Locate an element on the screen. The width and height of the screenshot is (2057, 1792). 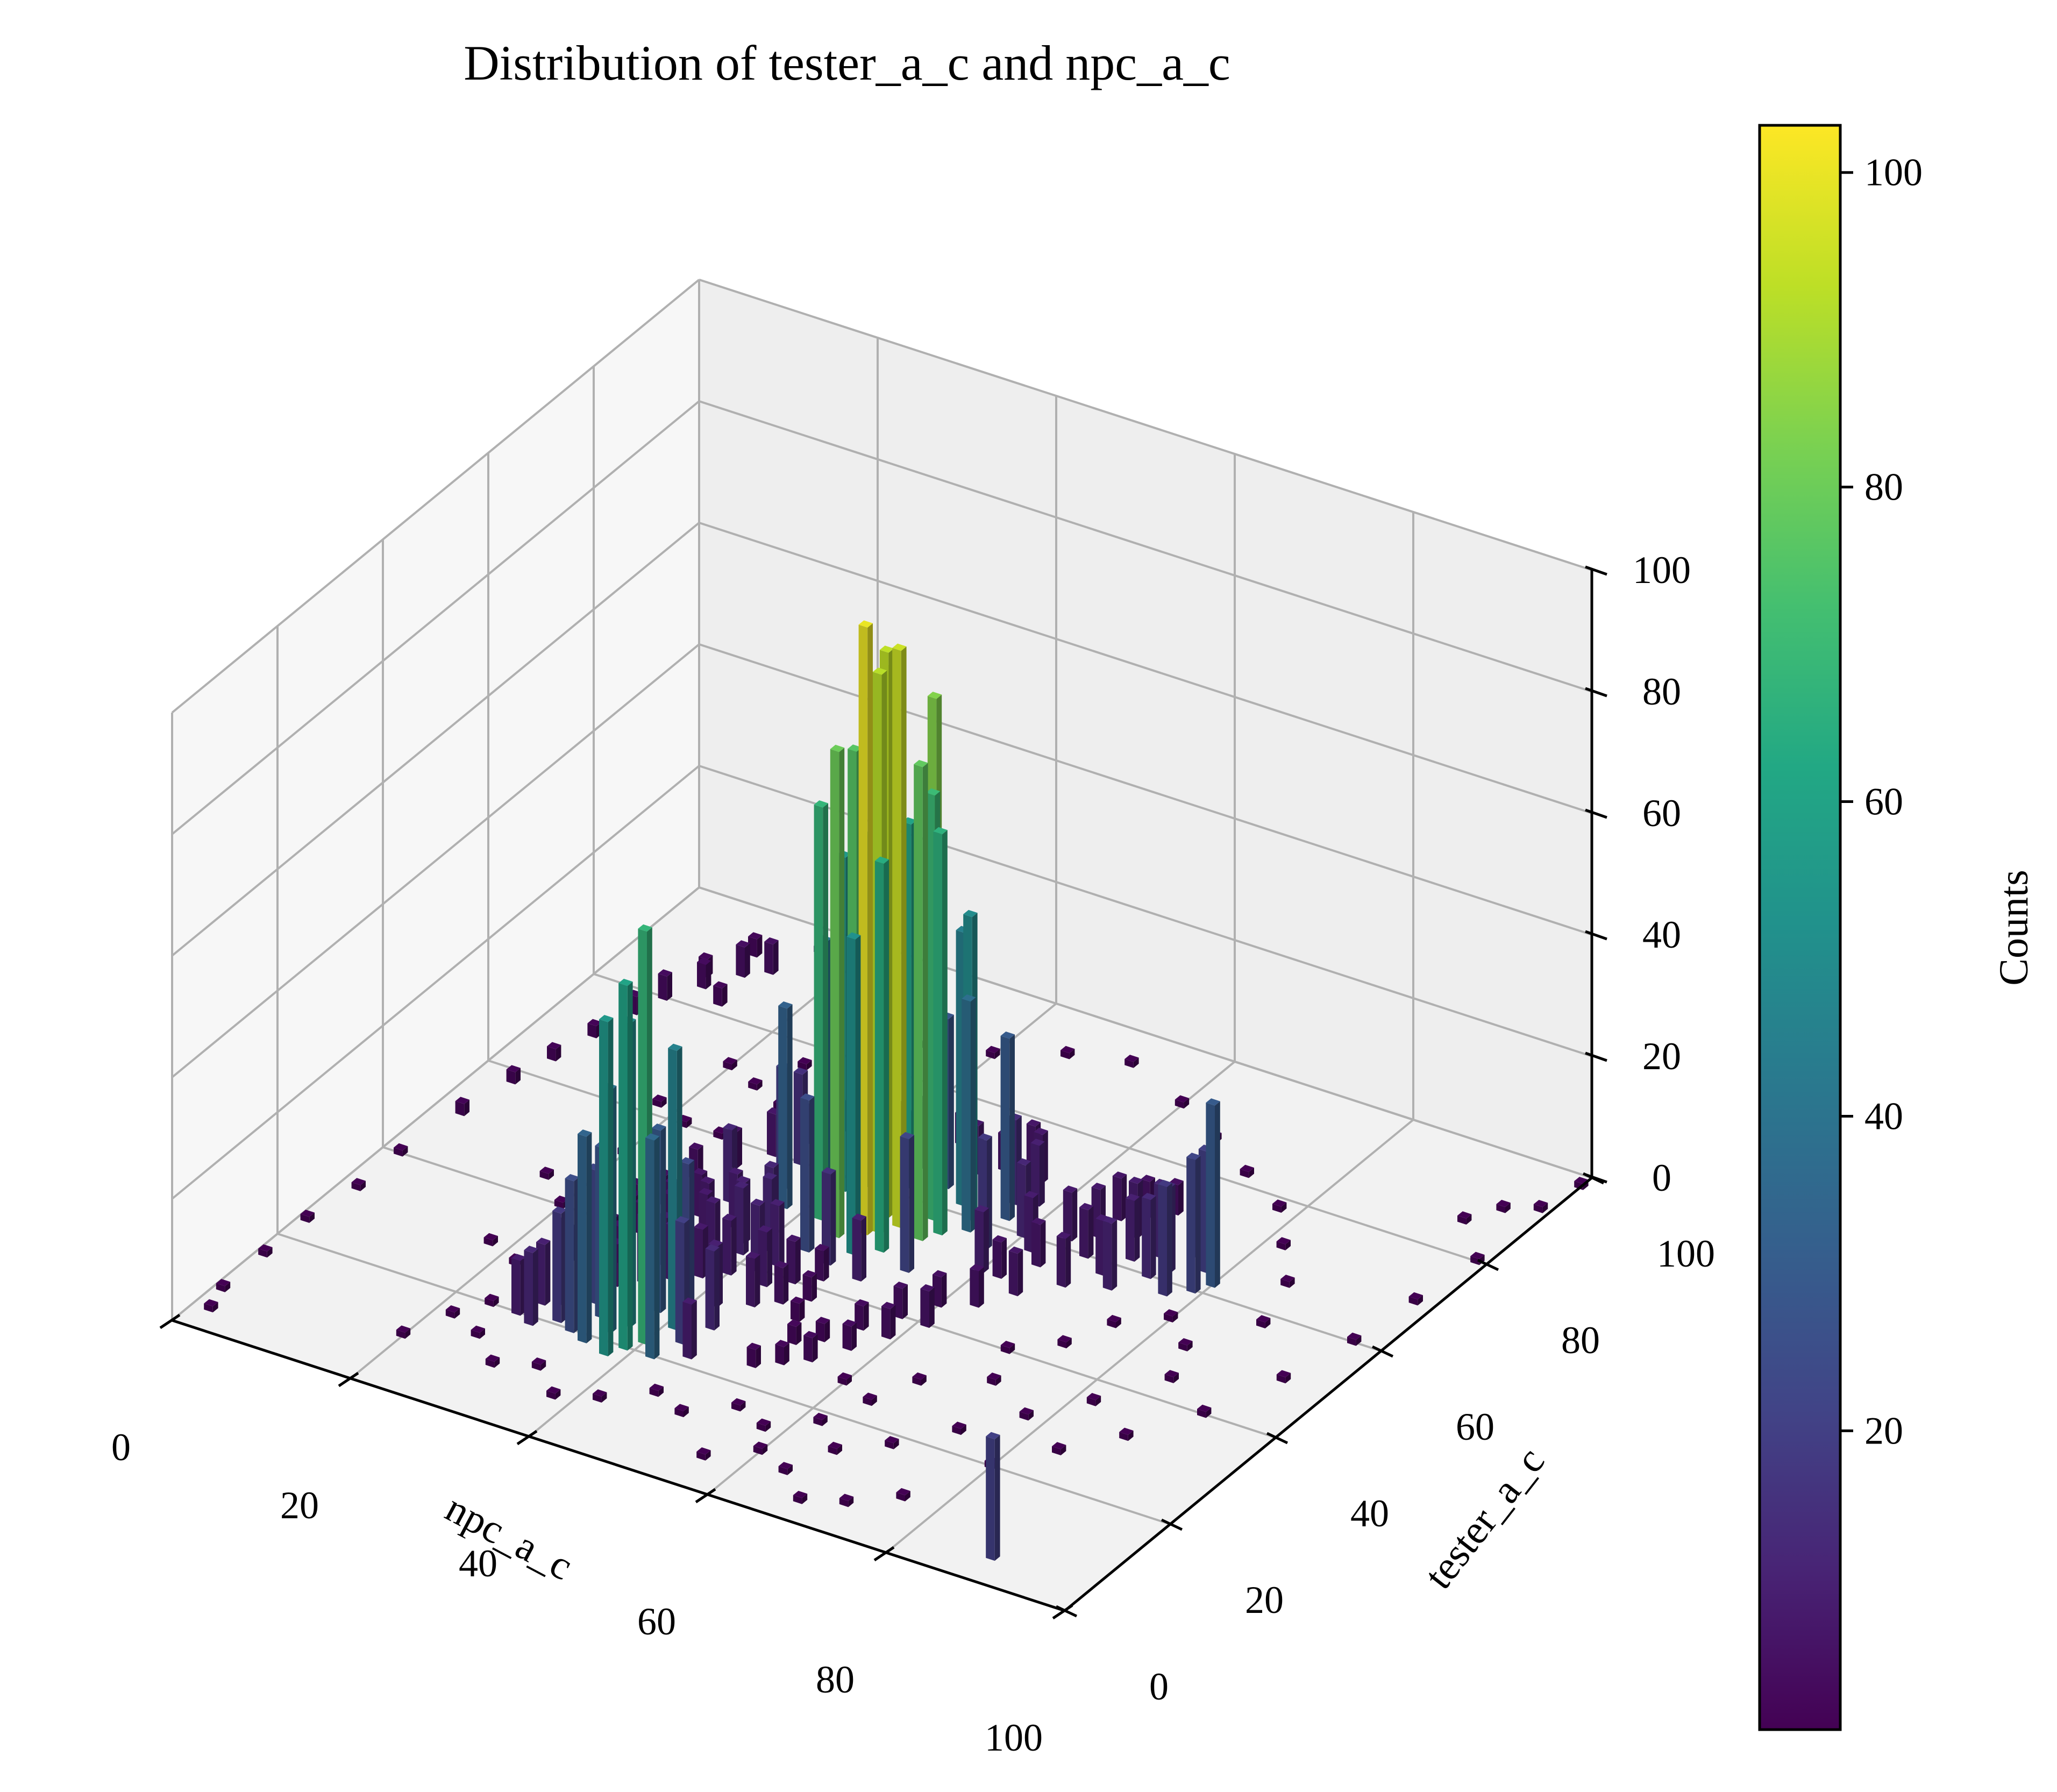
colorbar-tick-label: 80 is located at coordinates (1883, 487).